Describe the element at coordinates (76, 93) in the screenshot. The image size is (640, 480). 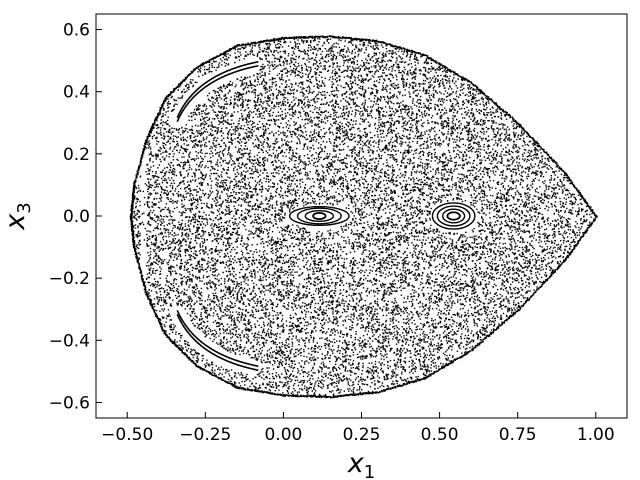
I see `y-tick-label: 0.4` at that location.